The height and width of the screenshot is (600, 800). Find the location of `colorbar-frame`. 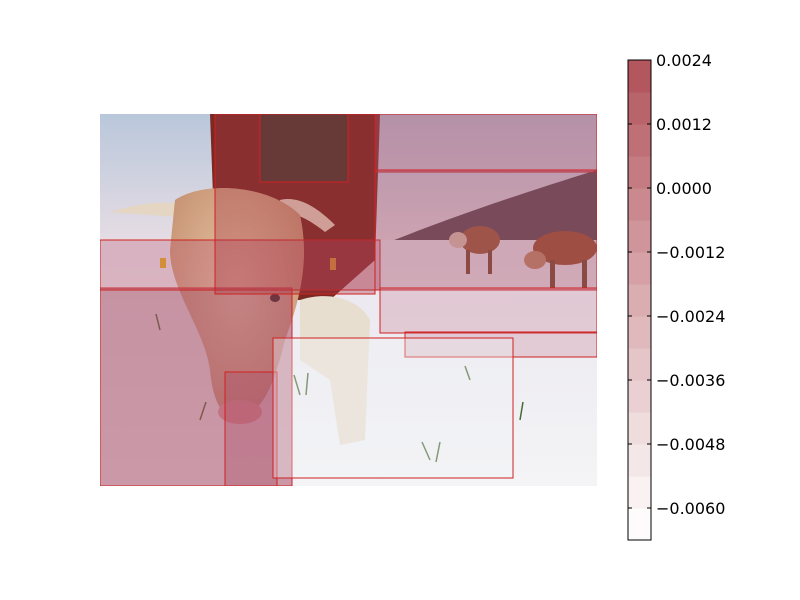

colorbar-frame is located at coordinates (639, 300).